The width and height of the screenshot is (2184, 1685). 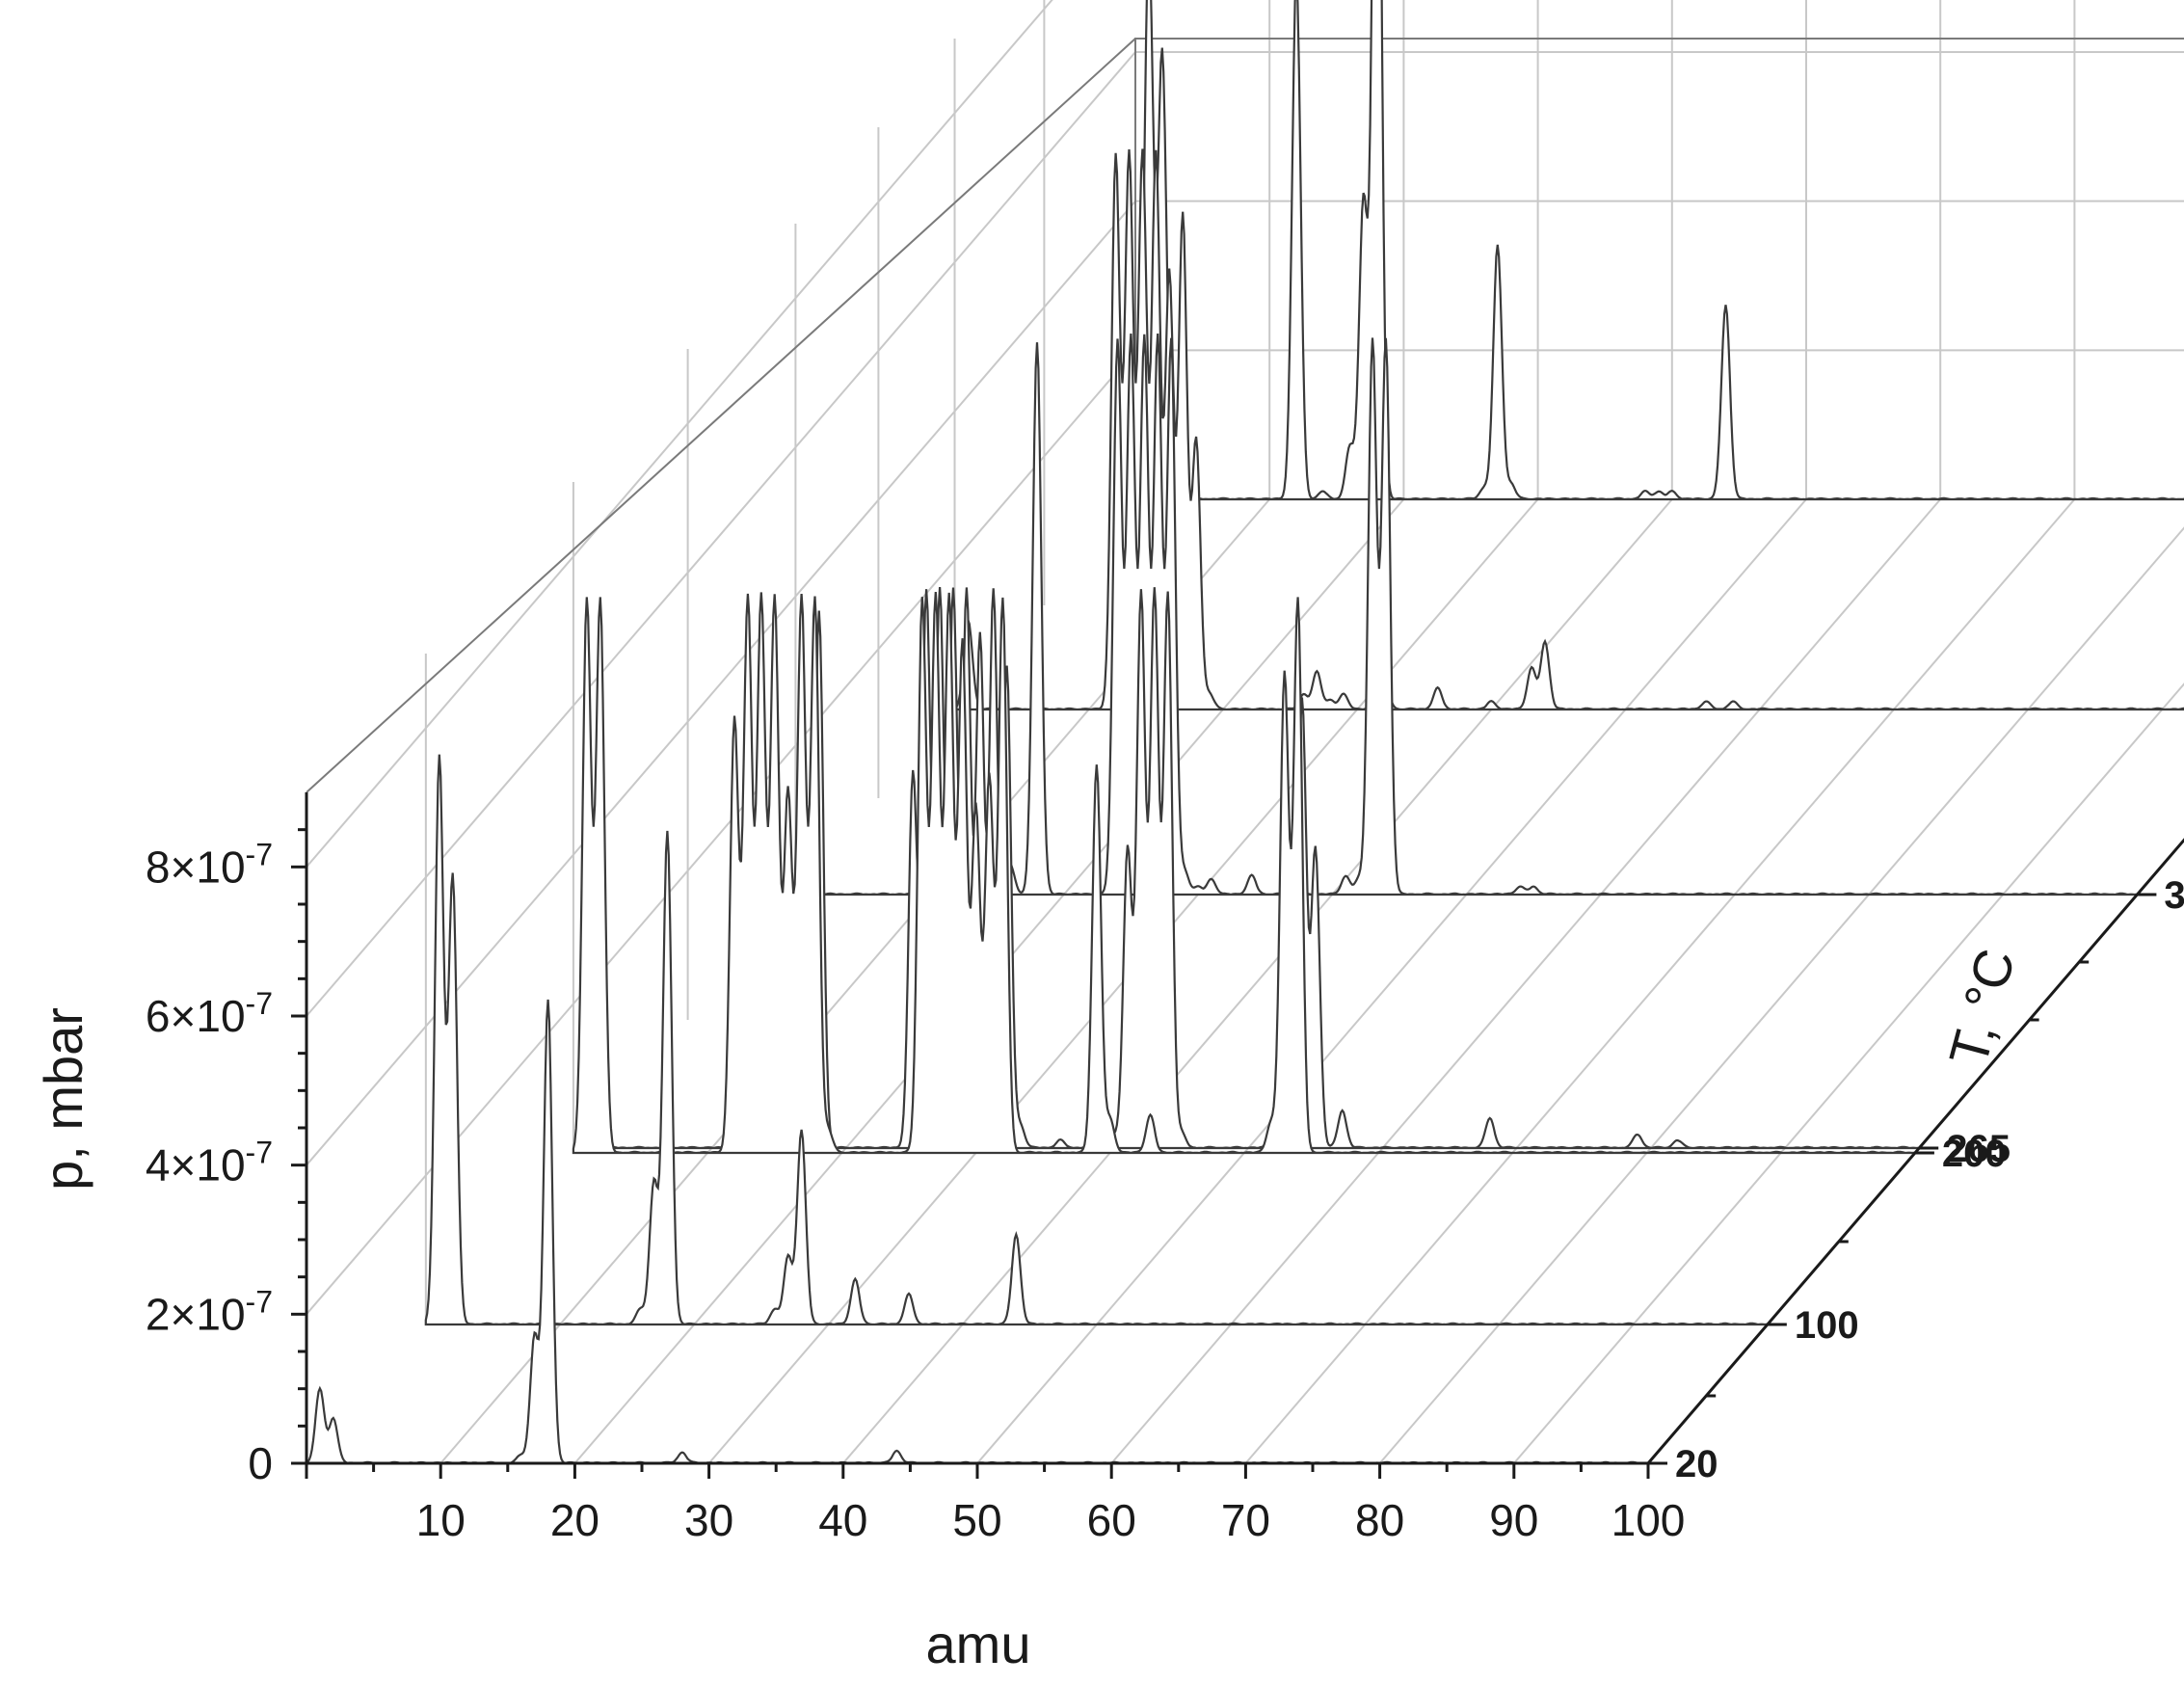 What do you see at coordinates (1245, 1520) in the screenshot?
I see `x-tick-label: 70` at bounding box center [1245, 1520].